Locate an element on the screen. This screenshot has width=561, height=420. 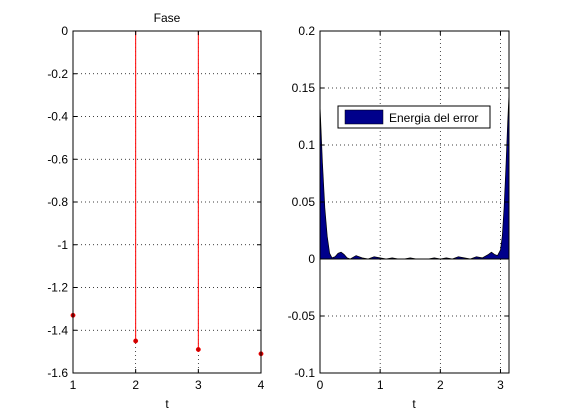
legend-swatch is located at coordinates (364, 117).